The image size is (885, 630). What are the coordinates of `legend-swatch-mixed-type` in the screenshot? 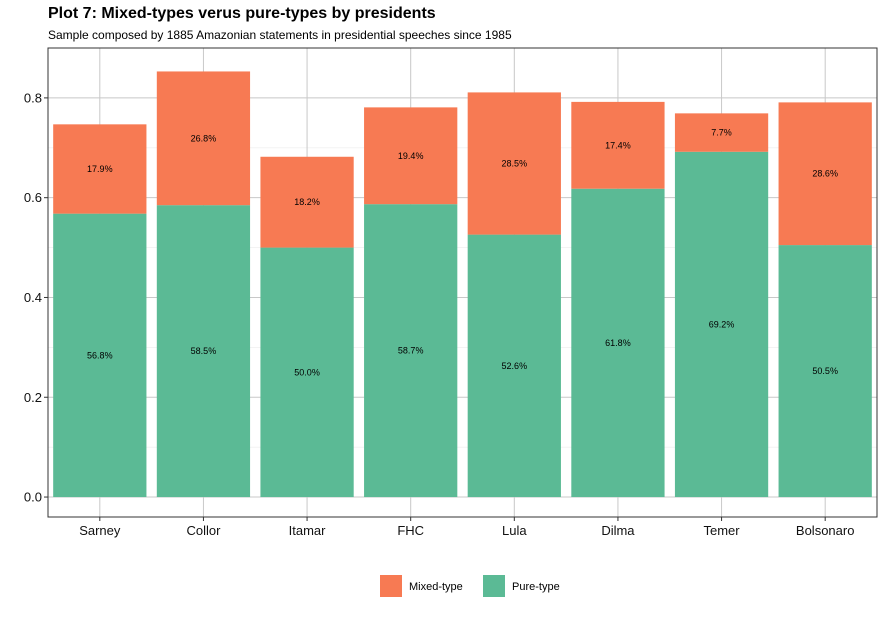 It's located at (391, 586).